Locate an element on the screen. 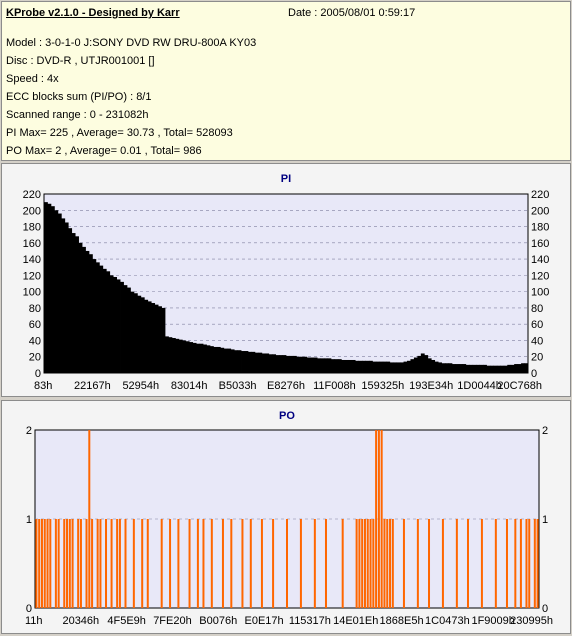 This screenshot has width=572, height=636. po-xtick: 1868E5h is located at coordinates (402, 621).